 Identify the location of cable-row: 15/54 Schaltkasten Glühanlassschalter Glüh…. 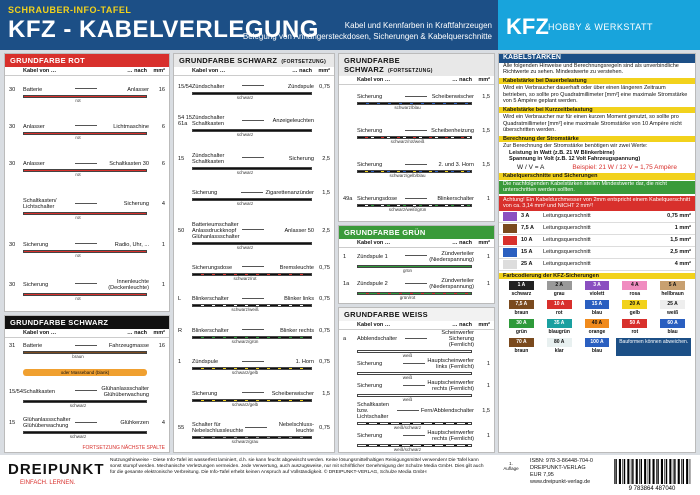
(87, 397).